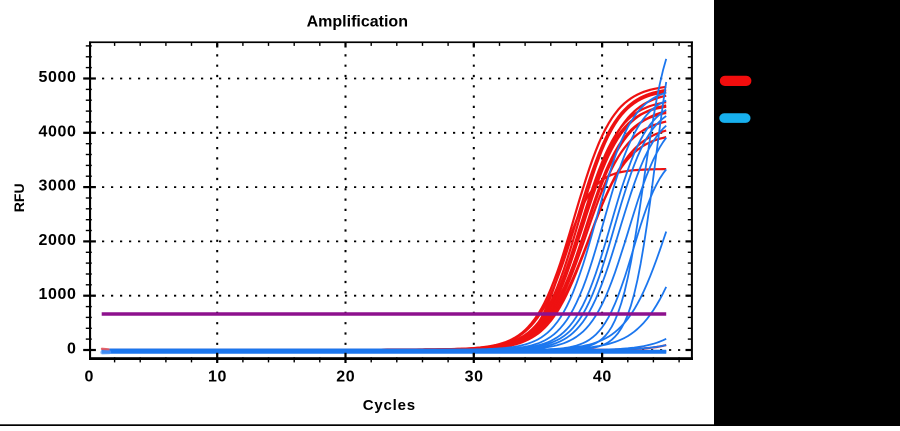  What do you see at coordinates (357, 22) in the screenshot?
I see `svg-text: Amplification` at bounding box center [357, 22].